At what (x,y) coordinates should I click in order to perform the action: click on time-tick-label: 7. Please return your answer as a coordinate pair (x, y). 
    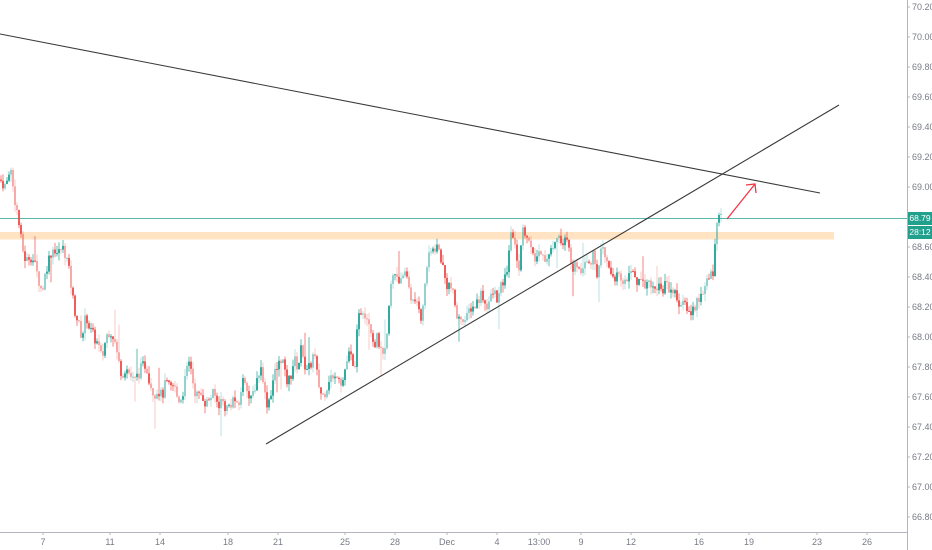
    Looking at the image, I should click on (42, 542).